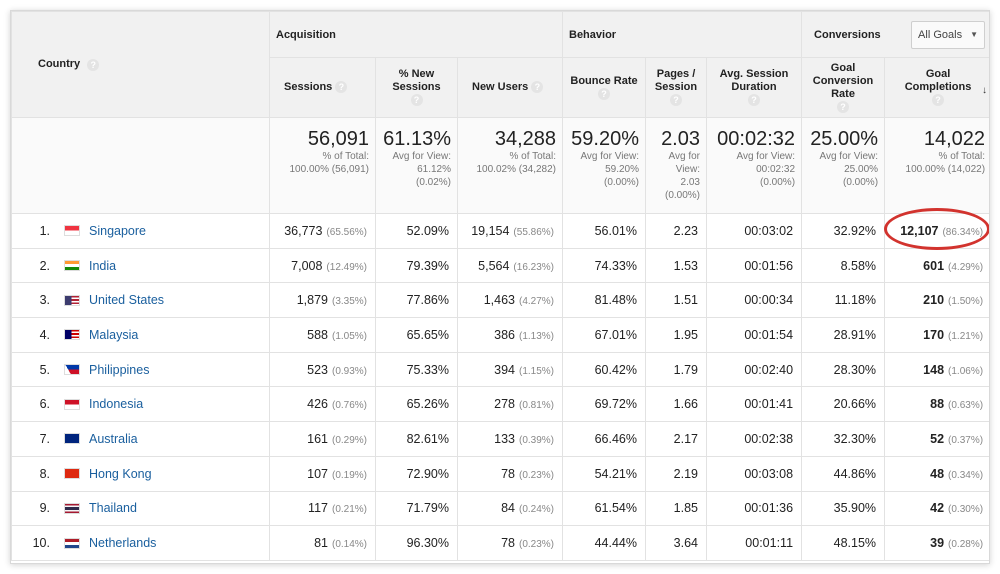 Image resolution: width=1000 pixels, height=574 pixels. Describe the element at coordinates (533, 232) in the screenshot. I see `new-users-percent: (55.86%)` at that location.